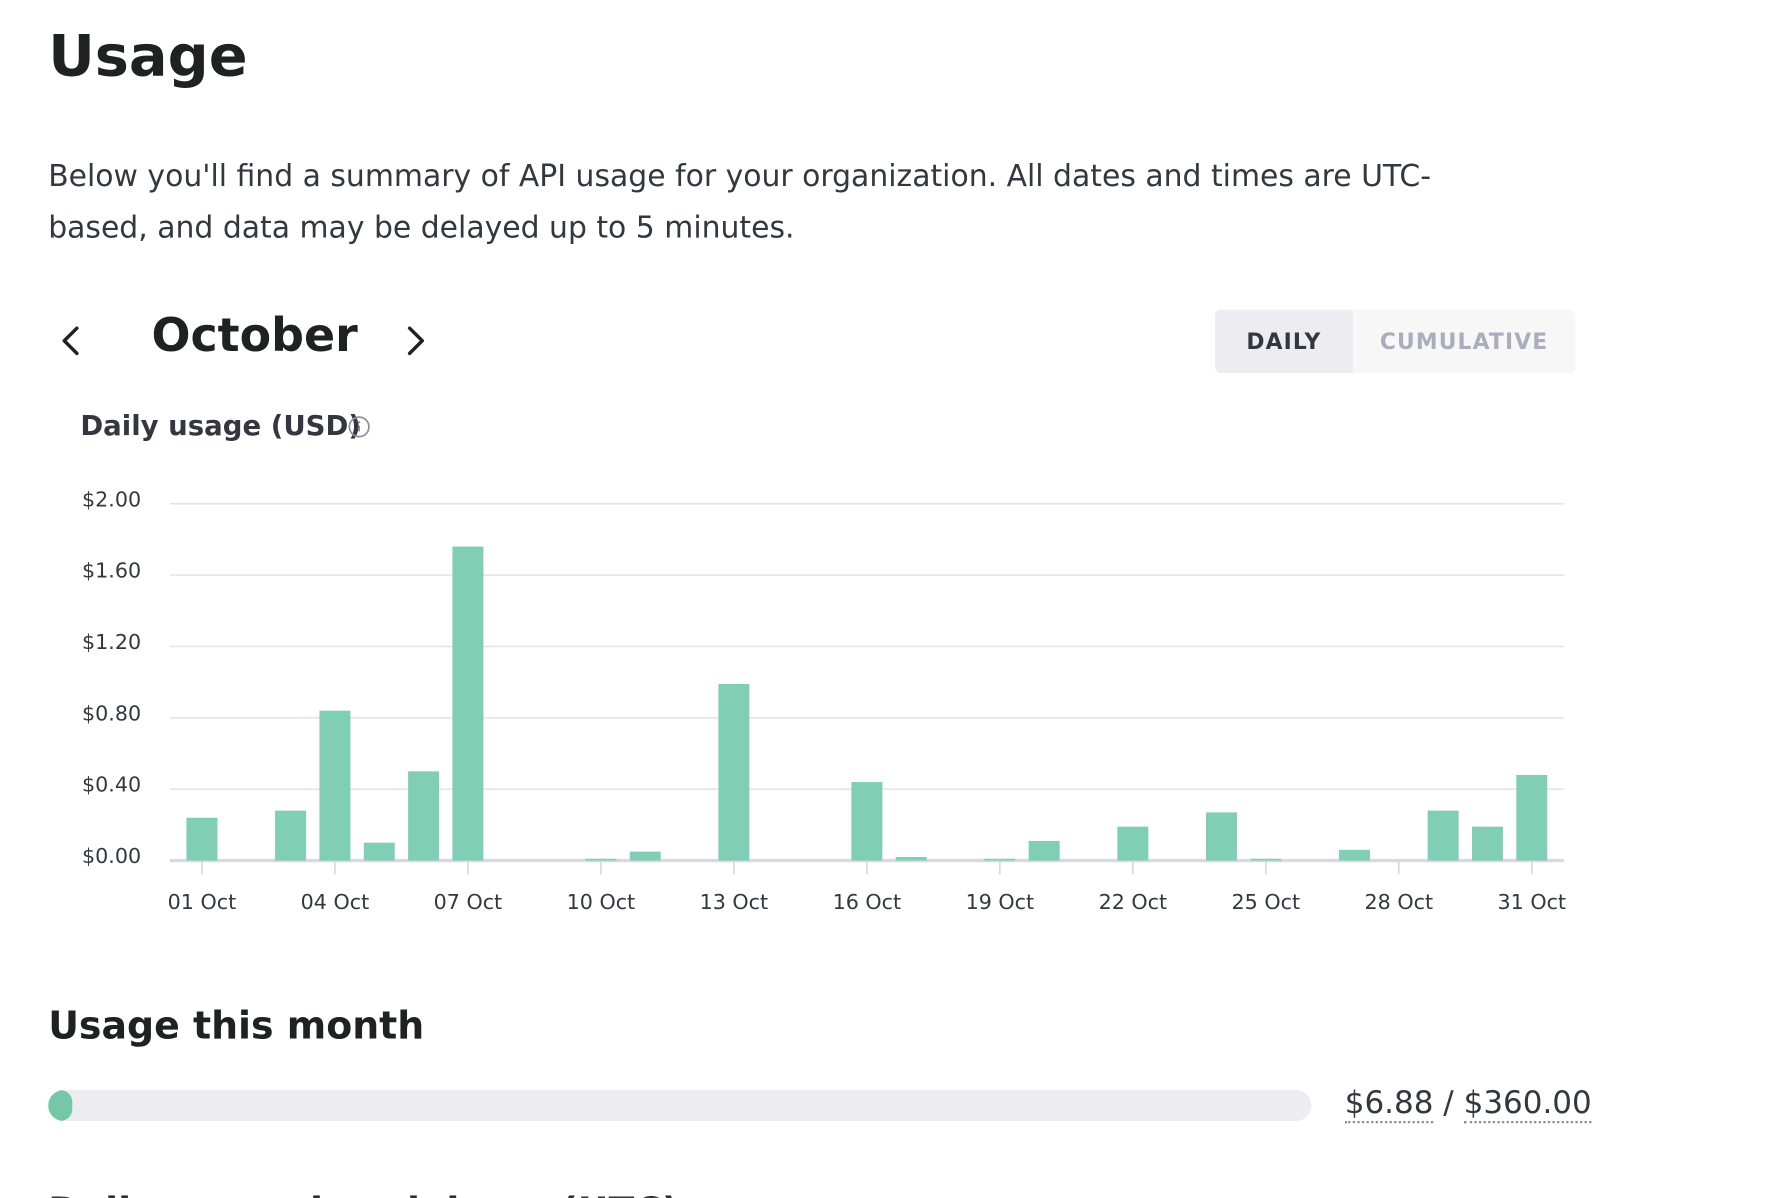 The height and width of the screenshot is (1198, 1790). I want to click on x-tick-label: 31 Oct, so click(1532, 902).